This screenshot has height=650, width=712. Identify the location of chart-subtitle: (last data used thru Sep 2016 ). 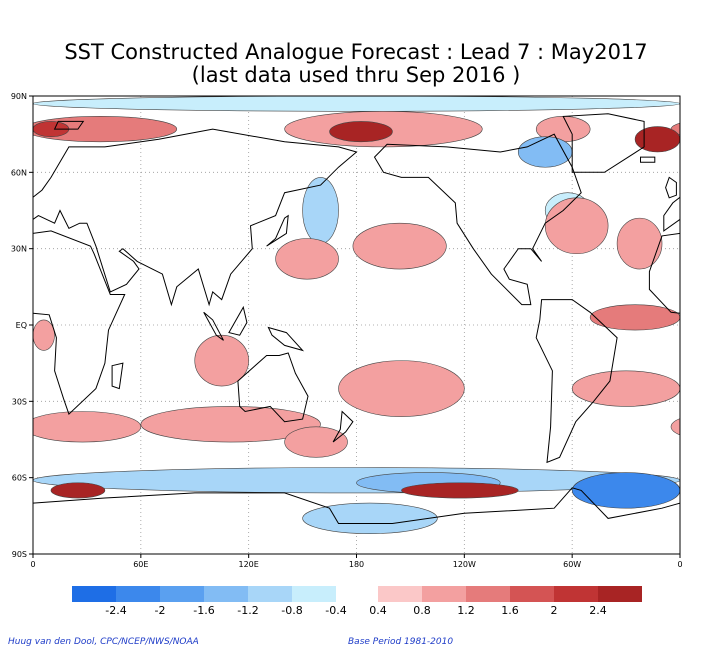
(356, 75).